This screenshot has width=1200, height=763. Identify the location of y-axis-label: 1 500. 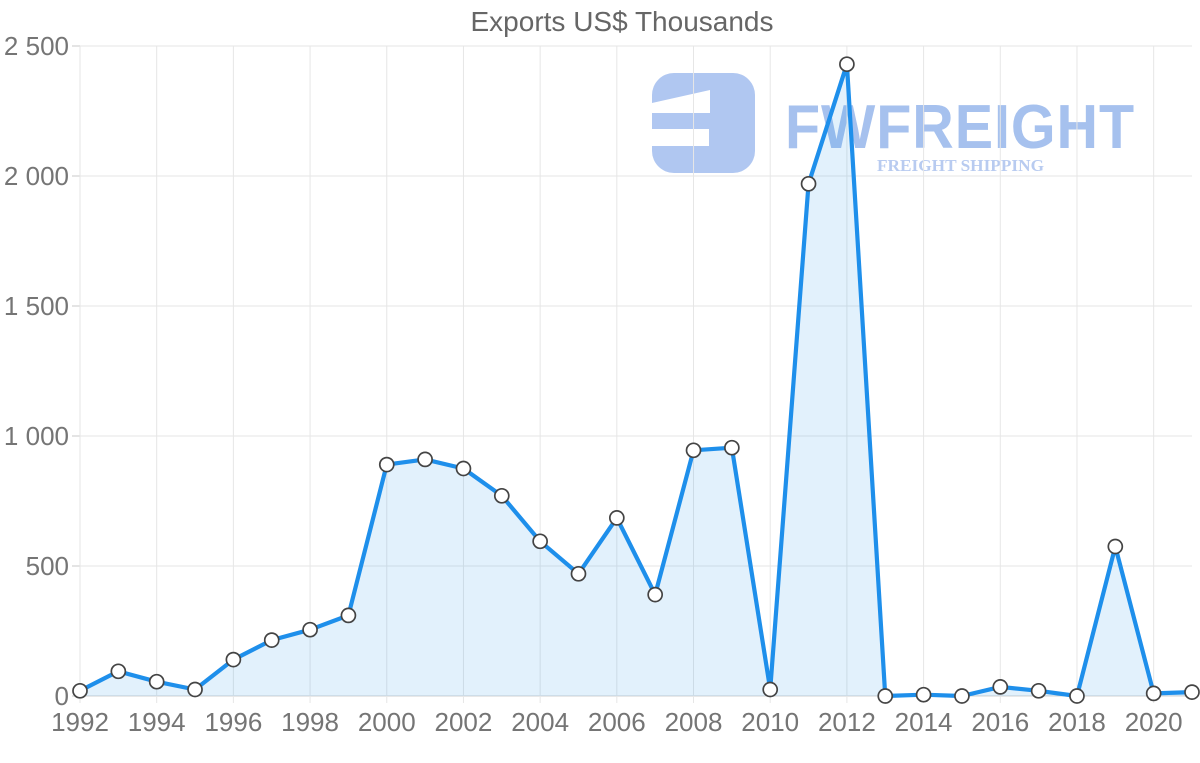
(36, 306).